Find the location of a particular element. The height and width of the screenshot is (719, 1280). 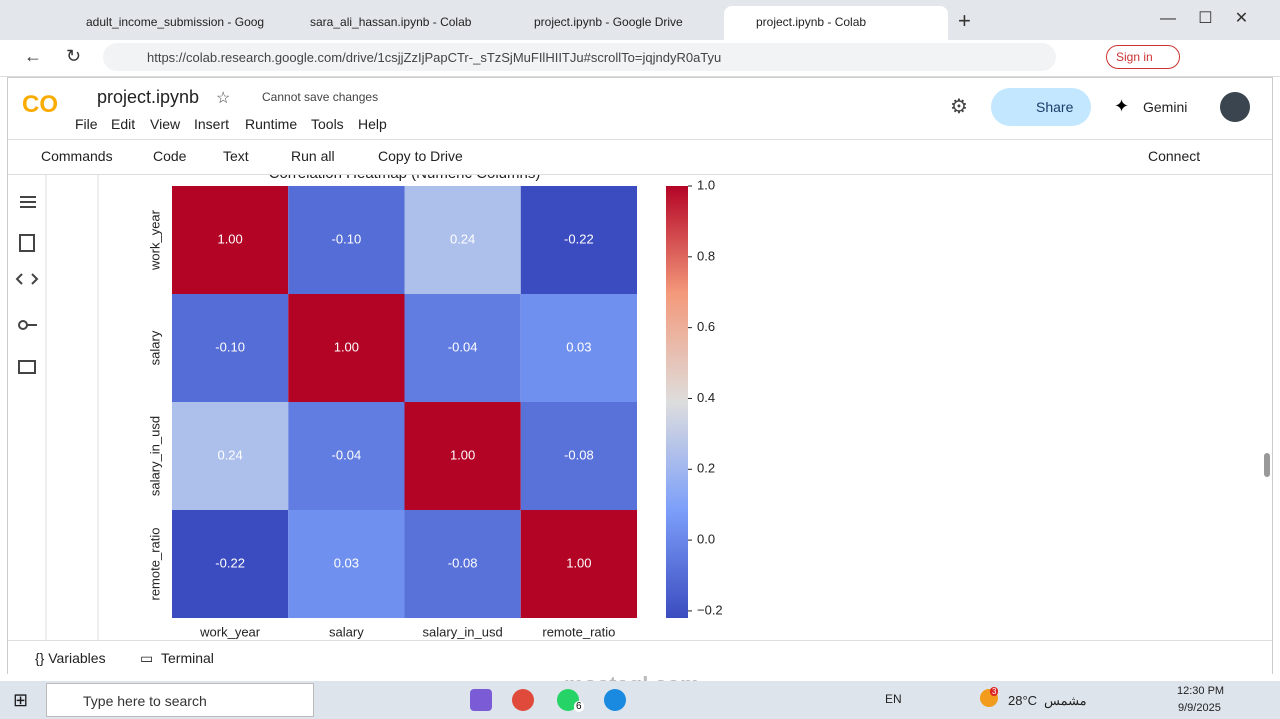

menu-item: File is located at coordinates (86, 124).